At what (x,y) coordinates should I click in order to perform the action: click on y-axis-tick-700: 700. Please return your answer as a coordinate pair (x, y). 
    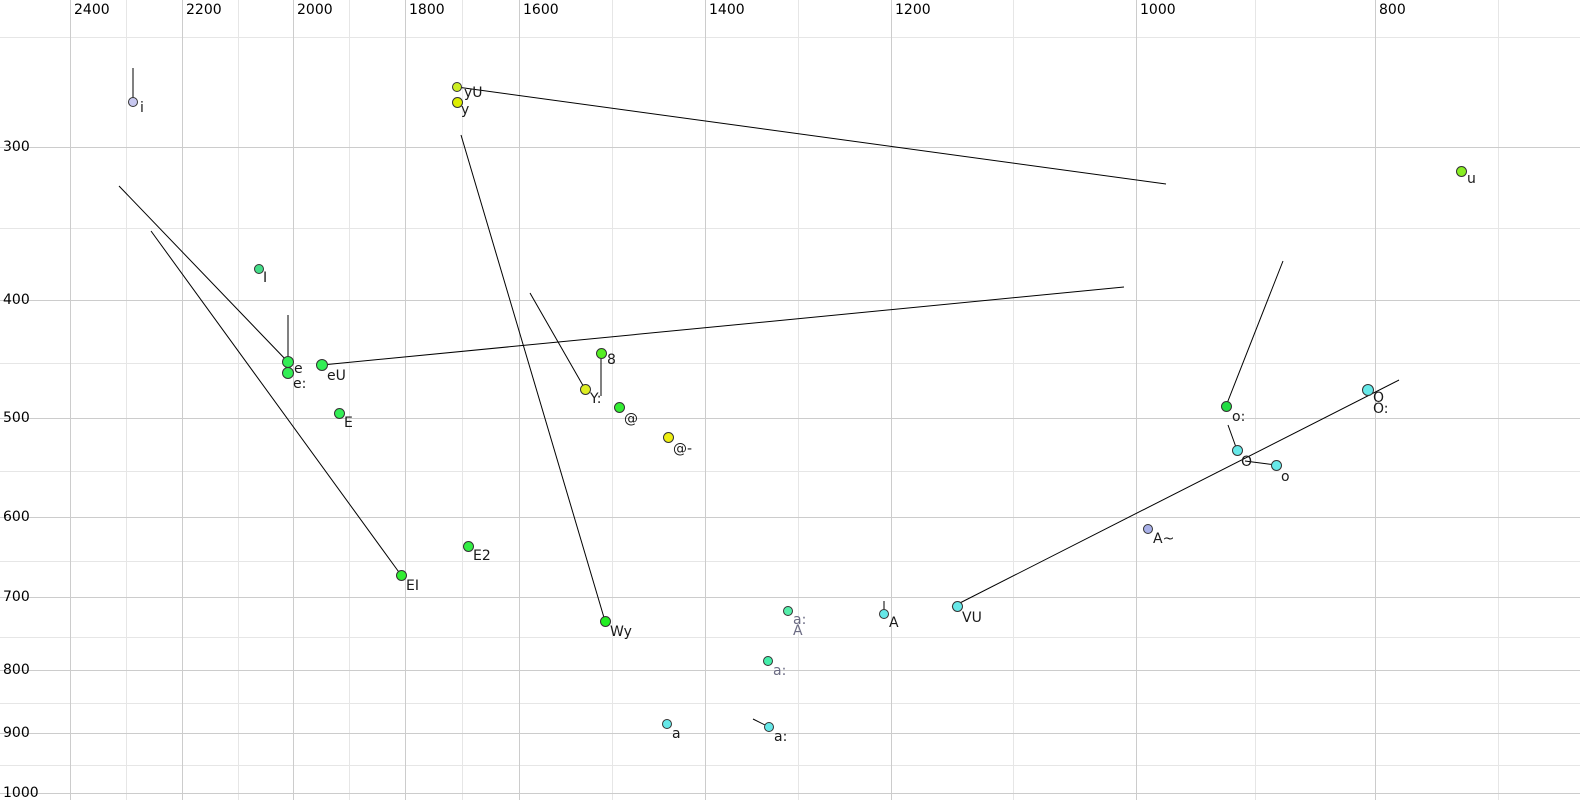
    Looking at the image, I should click on (16, 597).